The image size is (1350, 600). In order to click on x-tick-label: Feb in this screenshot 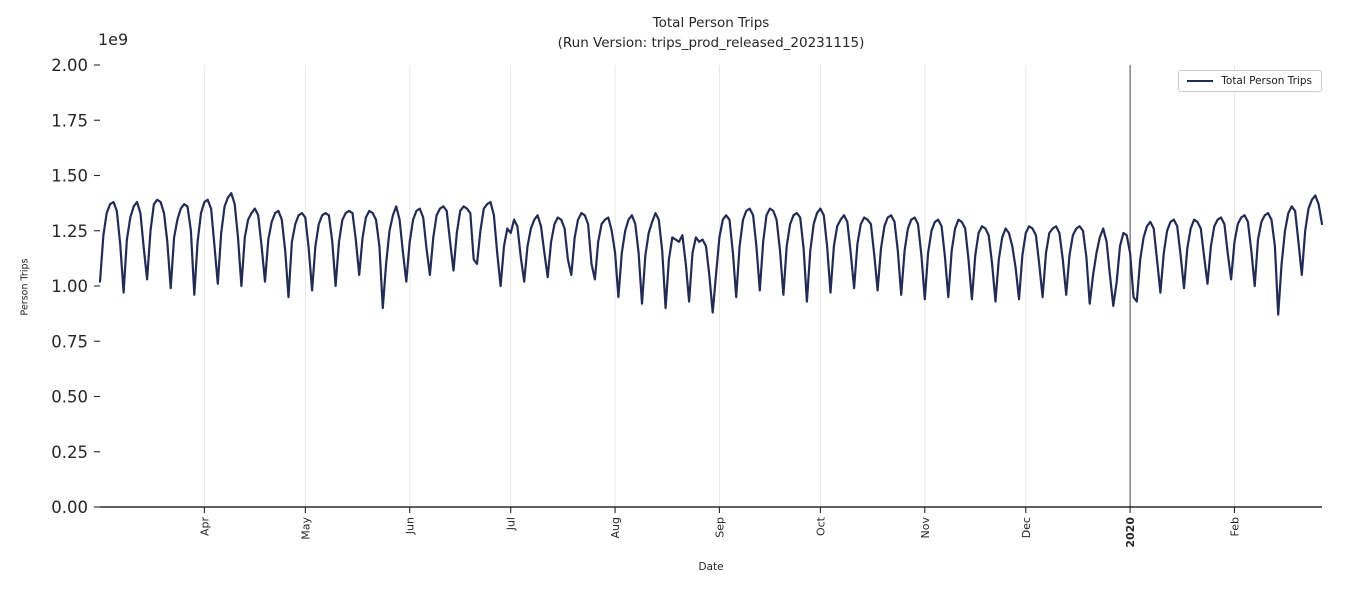, I will do `click(1234, 526)`.